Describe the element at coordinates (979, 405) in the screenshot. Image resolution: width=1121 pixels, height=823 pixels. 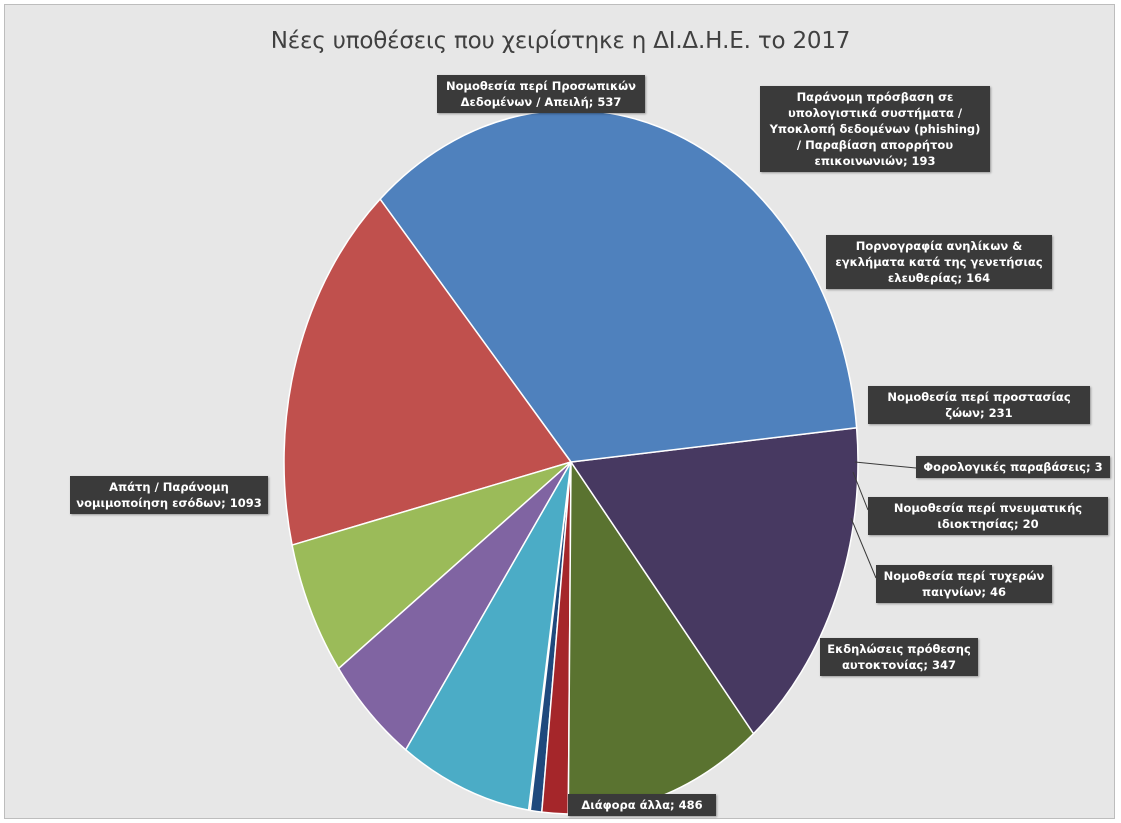
I see `data-label: Νομοθεσία περί προστασίας ζώων; 231` at that location.